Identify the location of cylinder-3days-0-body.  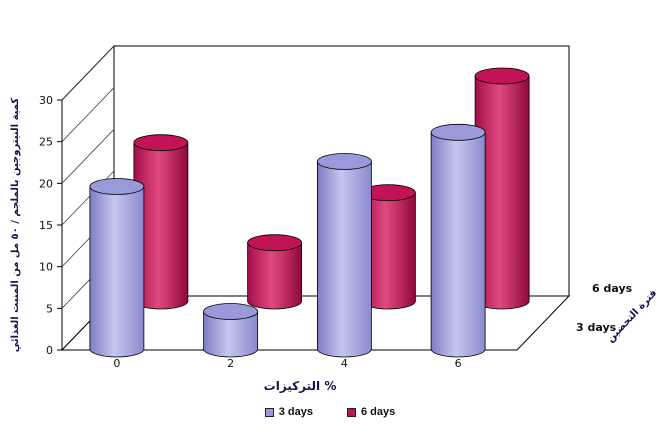
(116, 267).